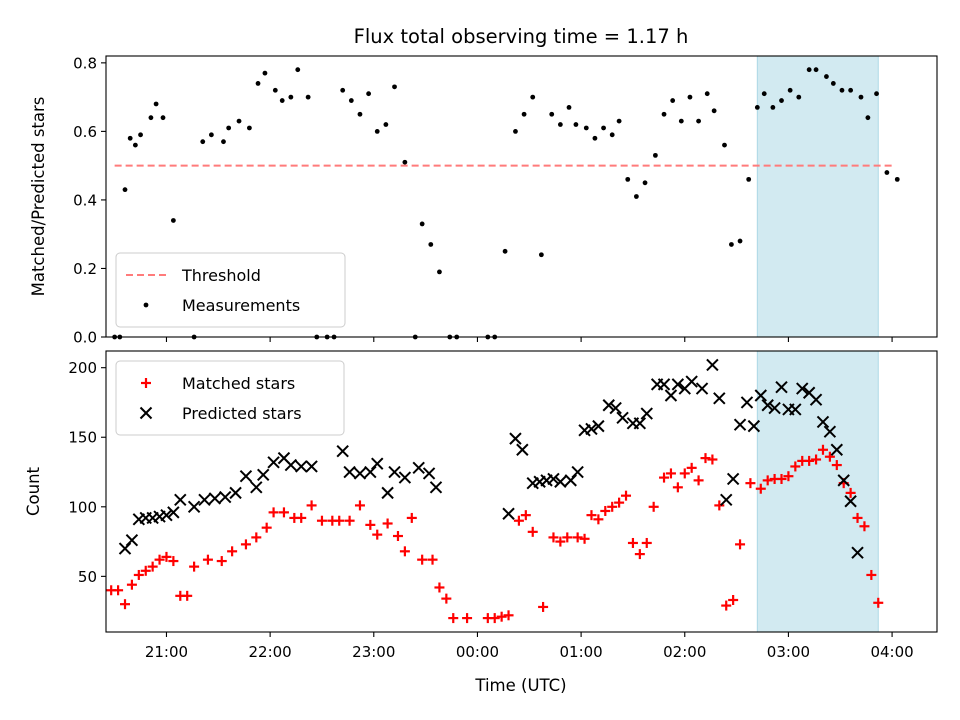  I want to click on legend: Threshold Measurements, so click(230, 290).